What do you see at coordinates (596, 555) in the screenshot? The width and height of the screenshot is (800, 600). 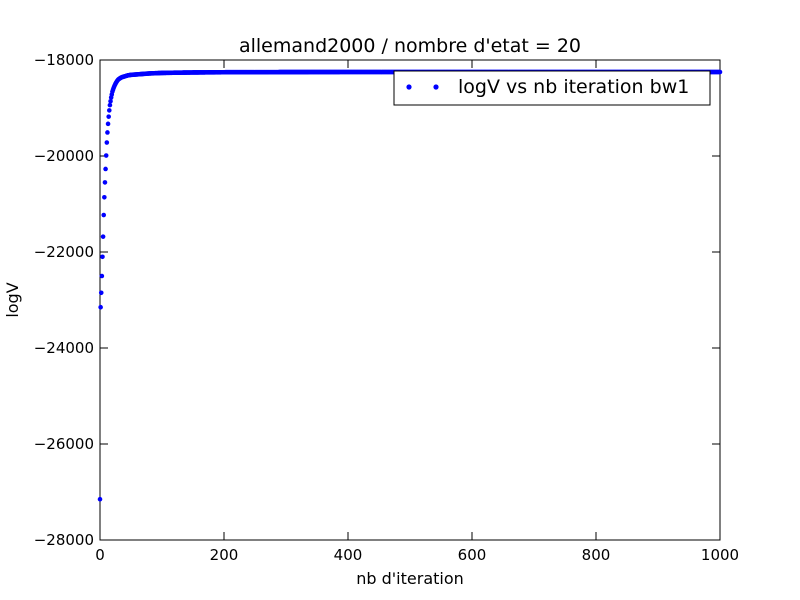 I see `x-tick-label: 800` at bounding box center [596, 555].